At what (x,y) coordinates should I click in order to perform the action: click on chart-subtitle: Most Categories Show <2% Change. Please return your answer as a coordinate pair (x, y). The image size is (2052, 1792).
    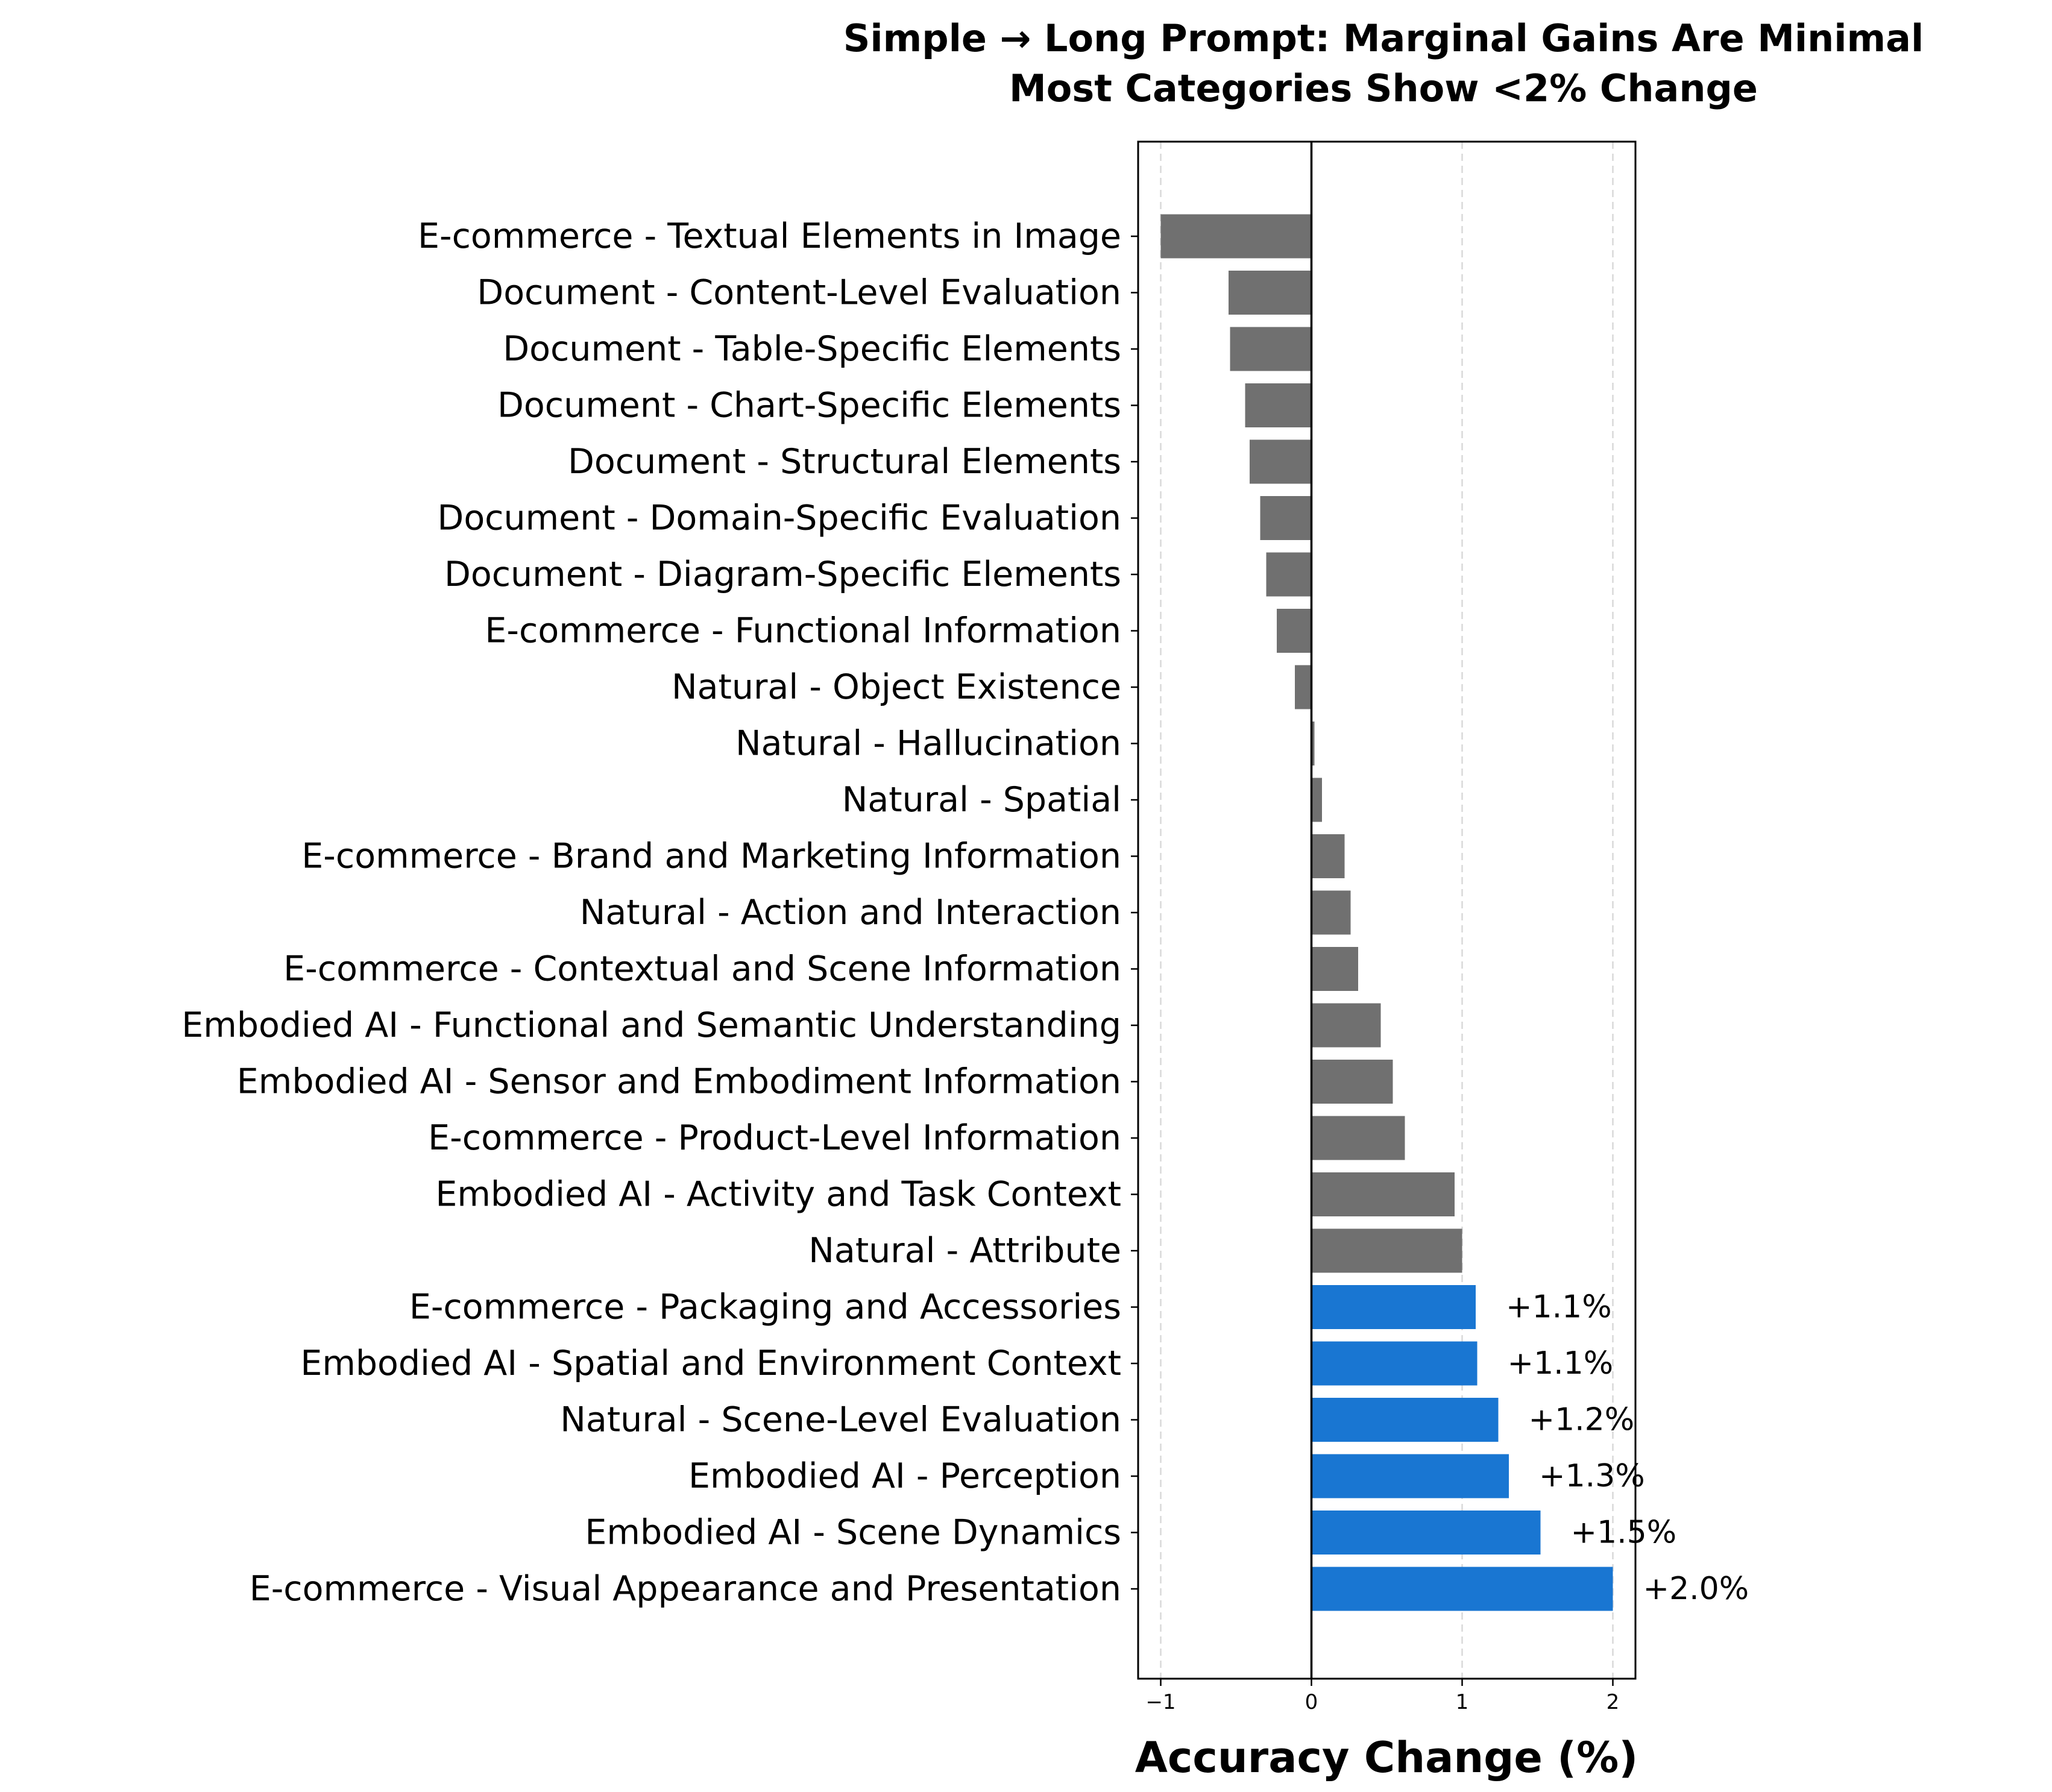
    Looking at the image, I should click on (1384, 88).